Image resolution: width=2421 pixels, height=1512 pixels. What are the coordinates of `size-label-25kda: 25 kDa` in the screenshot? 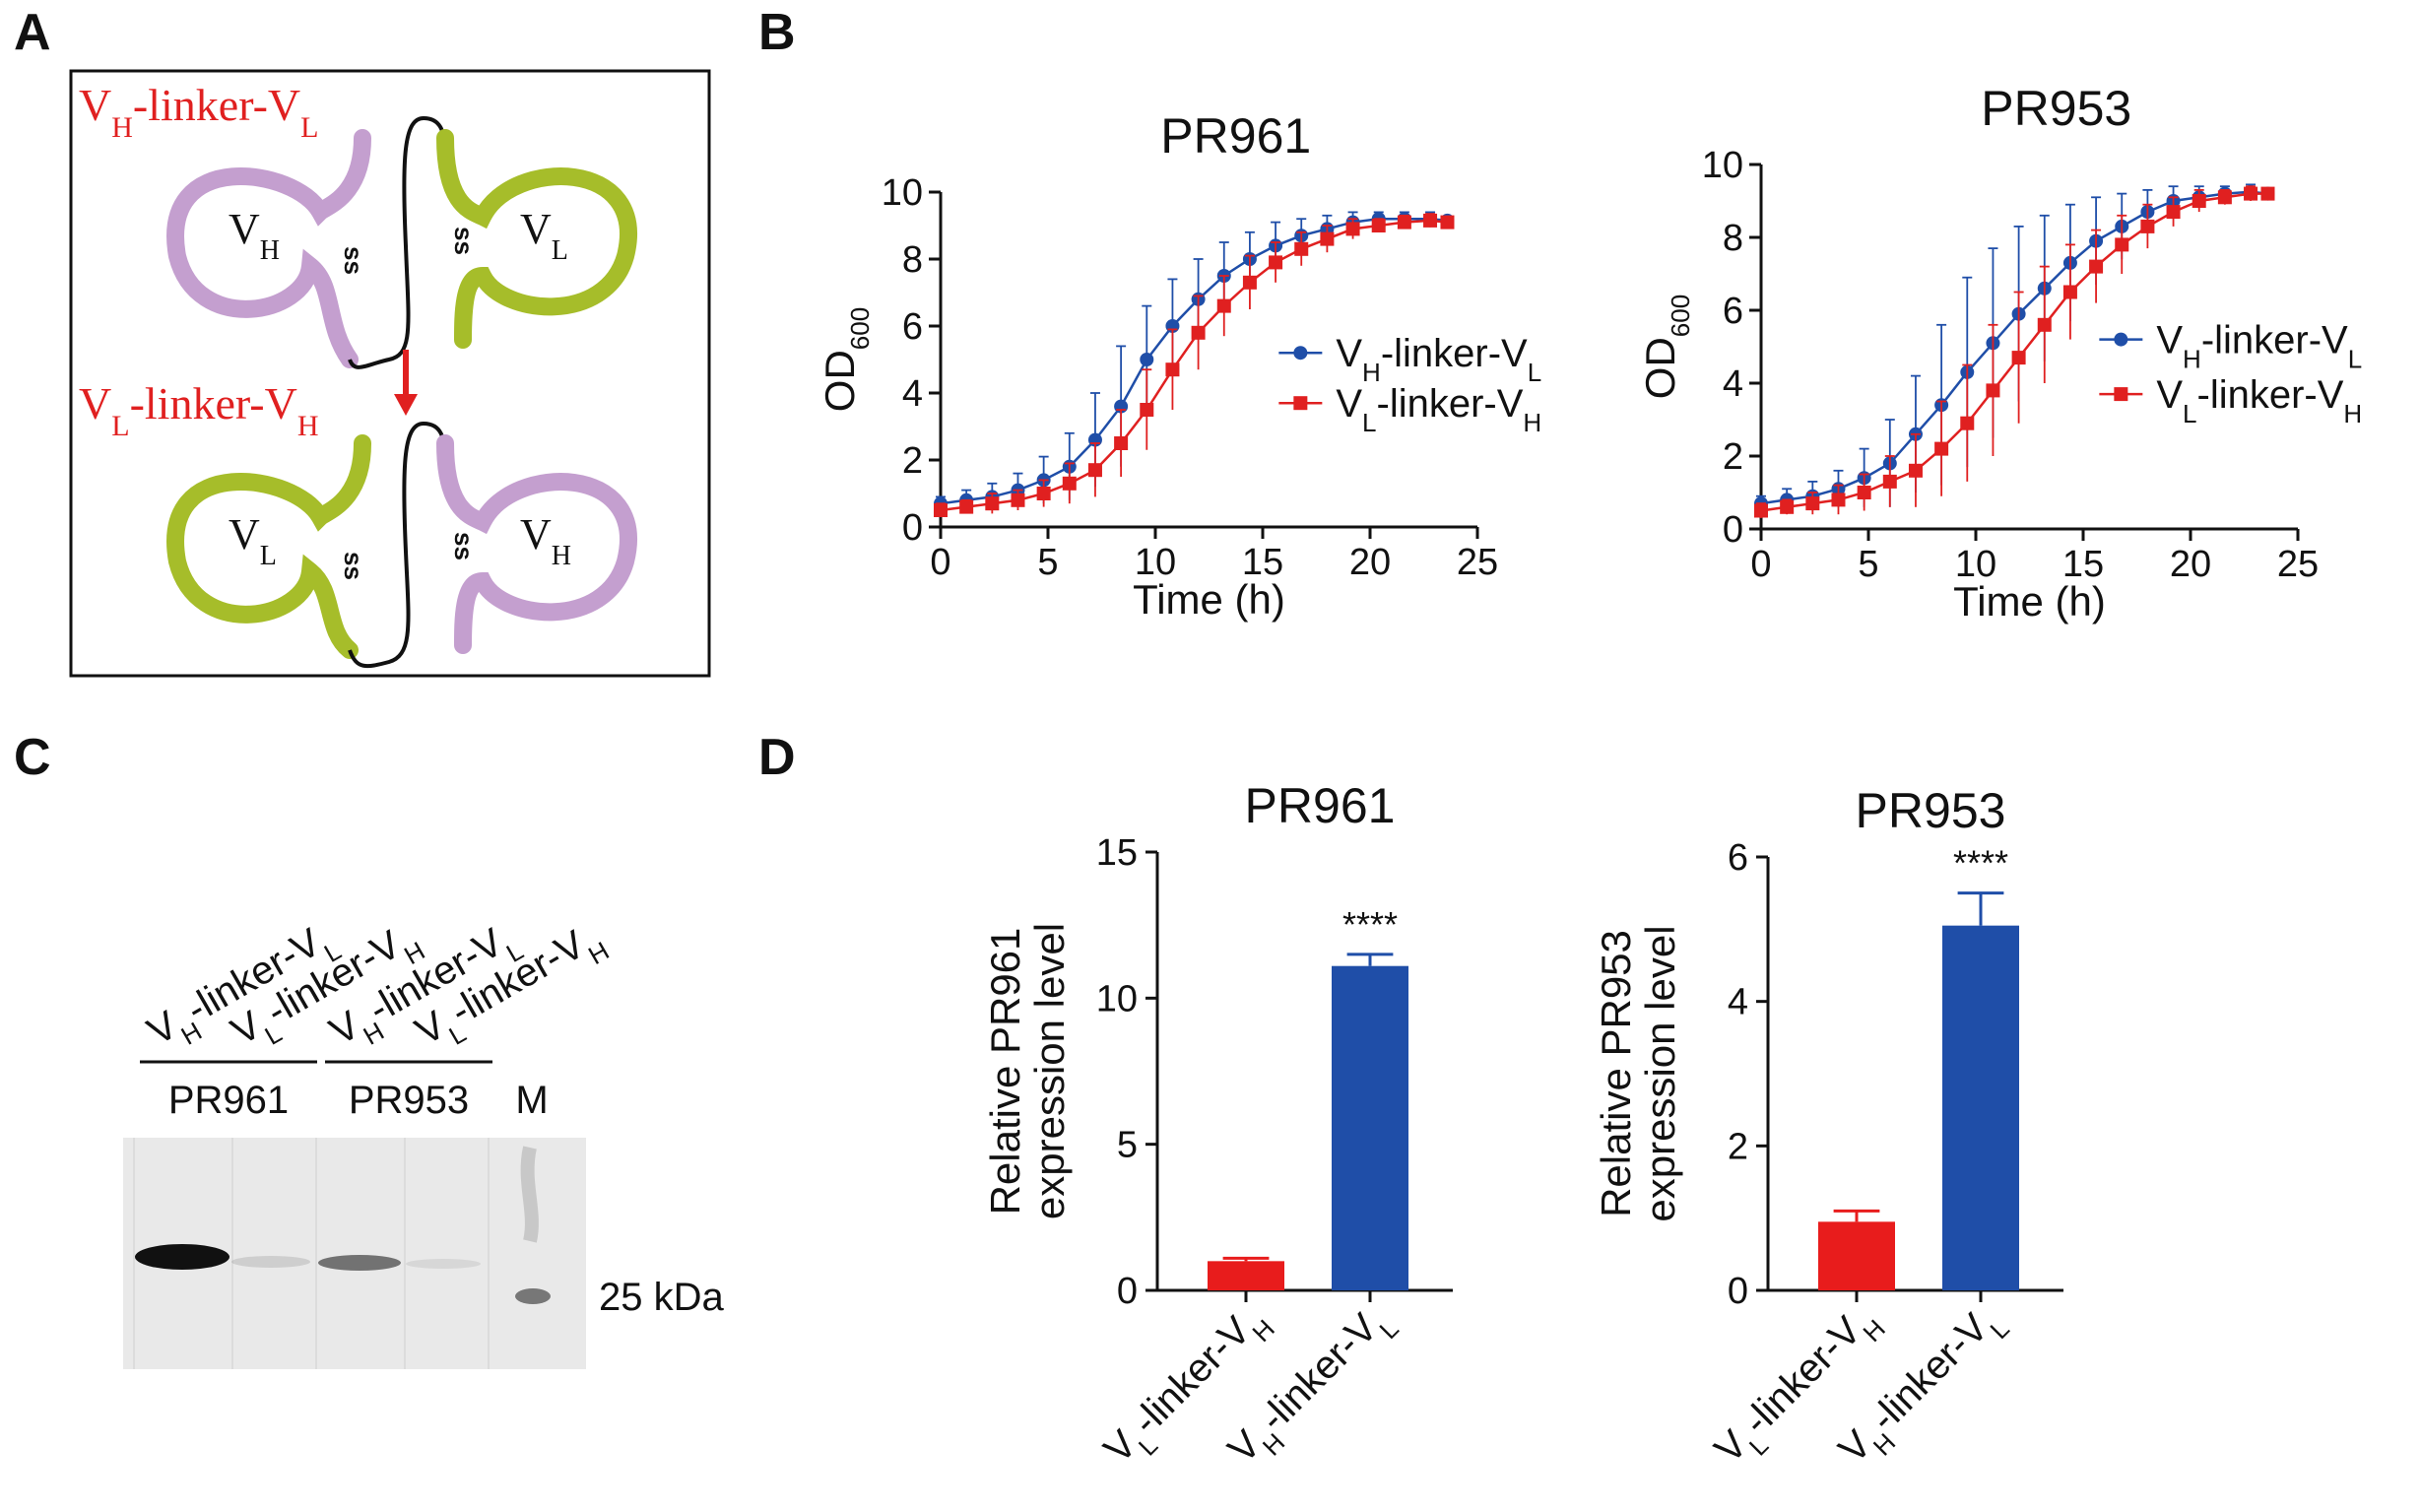 It's located at (661, 1297).